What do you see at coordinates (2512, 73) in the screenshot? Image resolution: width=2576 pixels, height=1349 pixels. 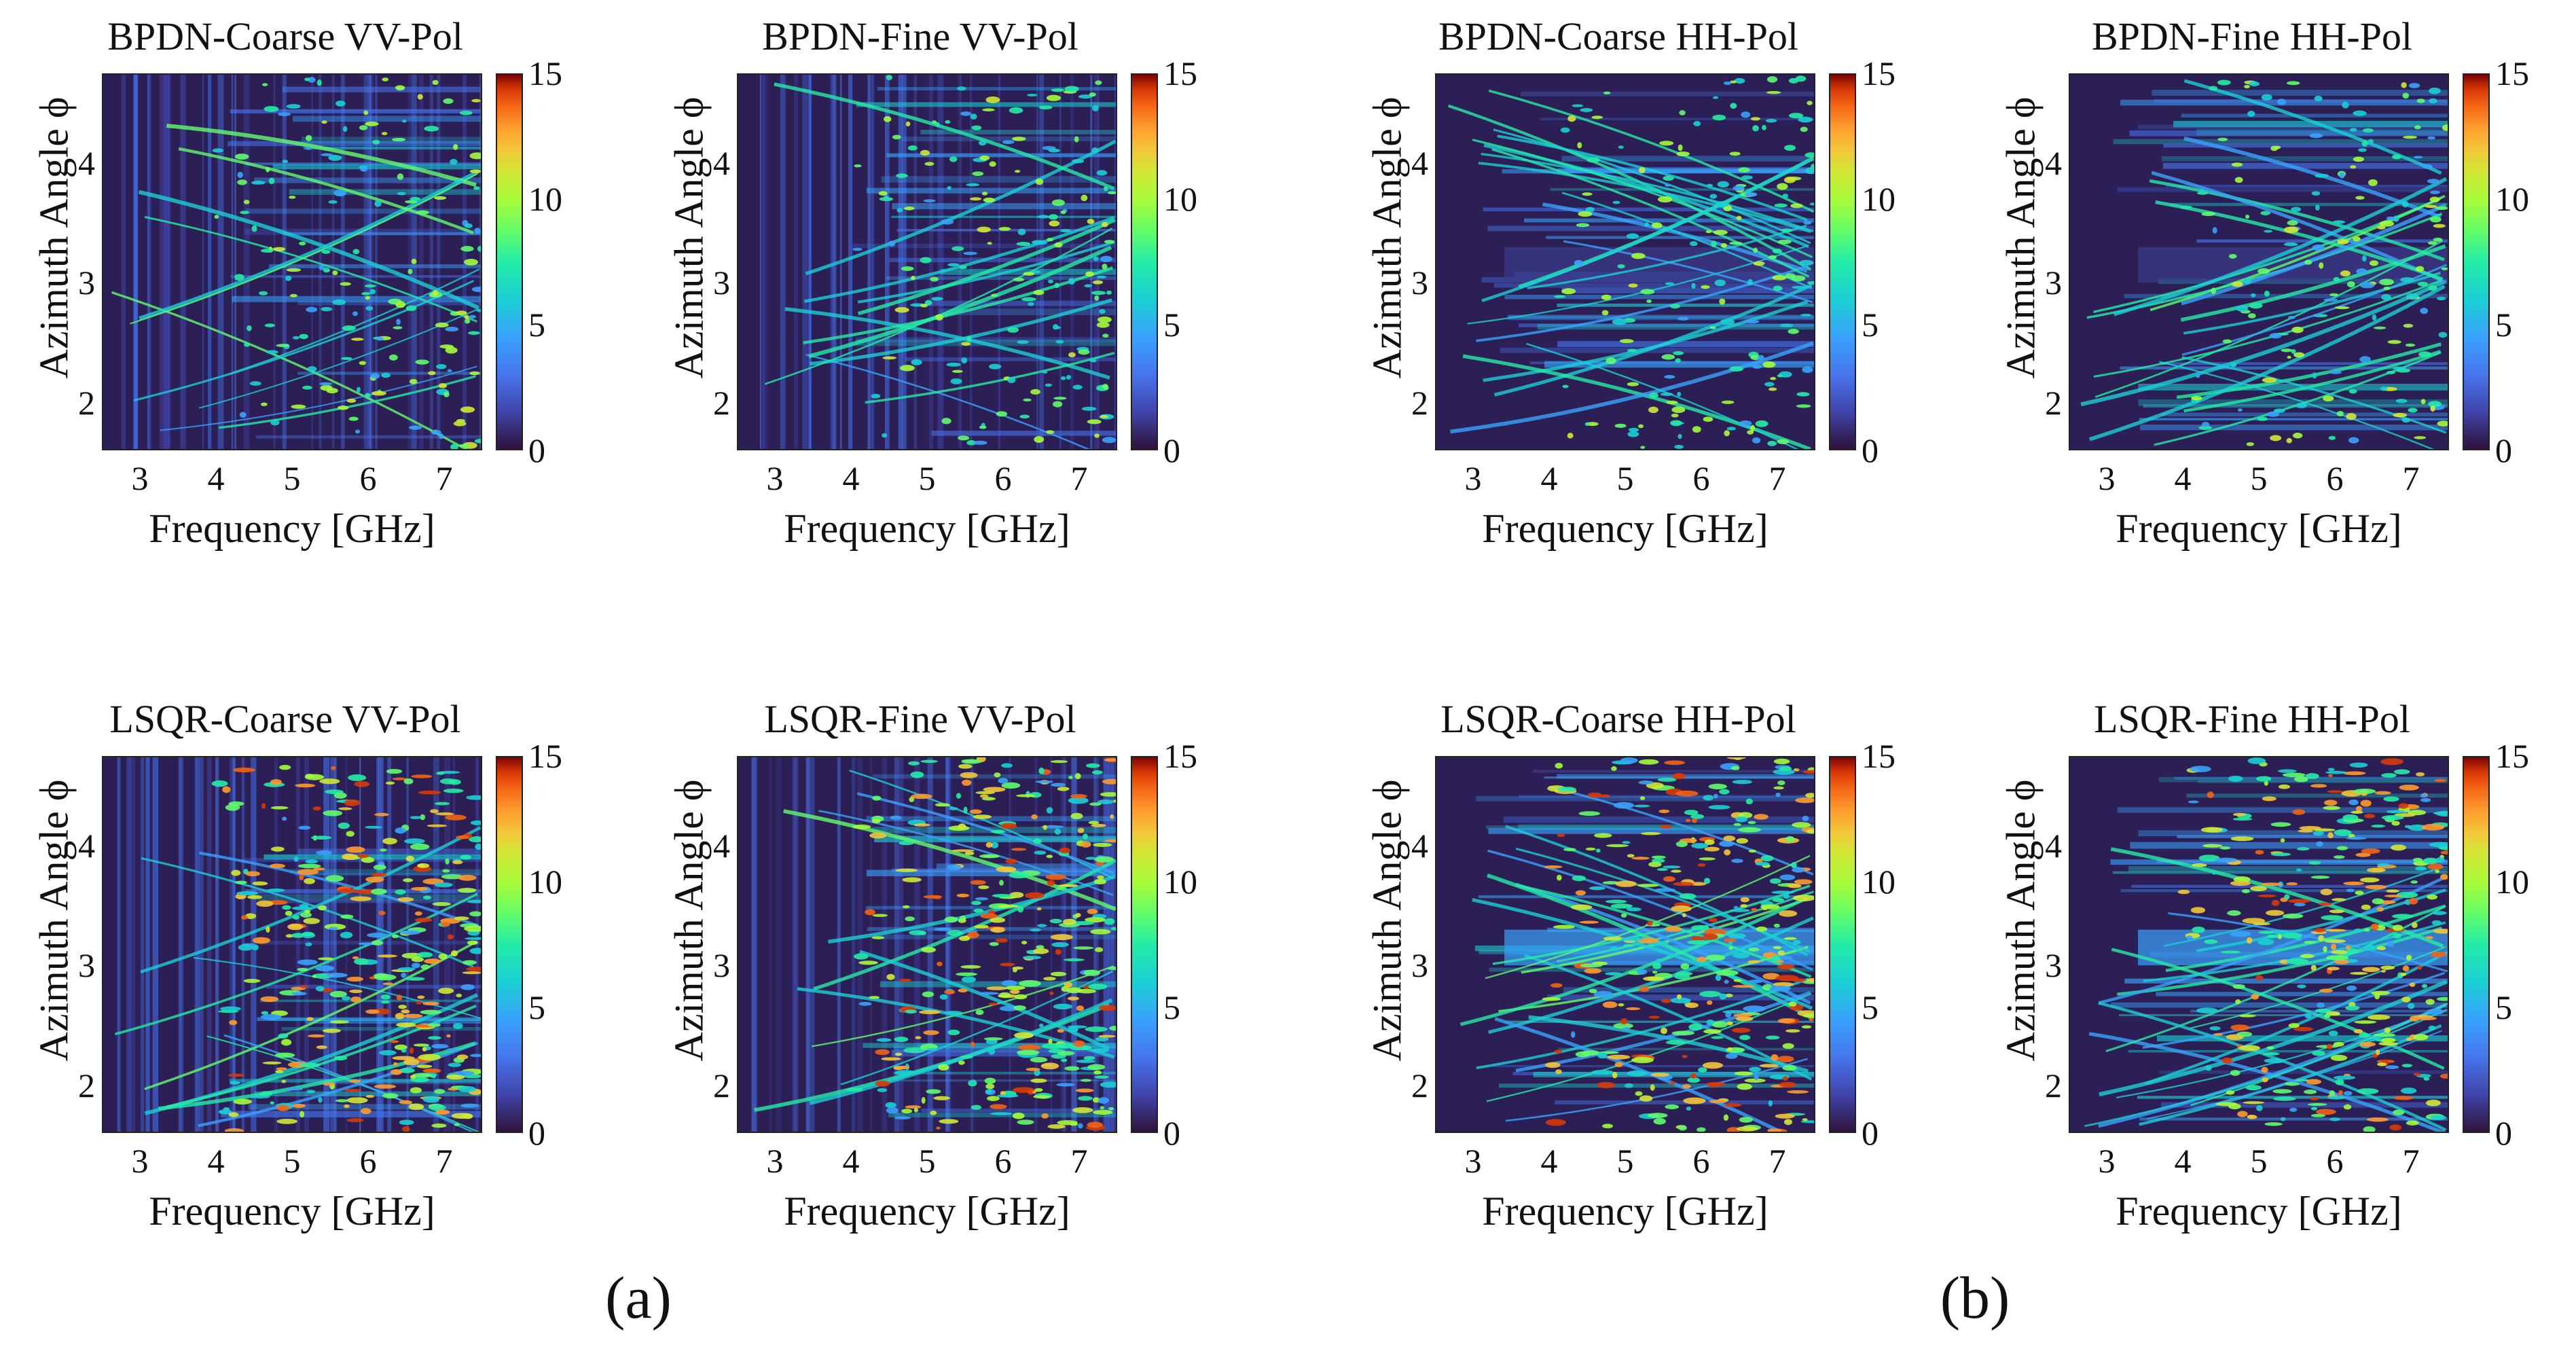 I see `colorbar-tick-label: 15` at bounding box center [2512, 73].